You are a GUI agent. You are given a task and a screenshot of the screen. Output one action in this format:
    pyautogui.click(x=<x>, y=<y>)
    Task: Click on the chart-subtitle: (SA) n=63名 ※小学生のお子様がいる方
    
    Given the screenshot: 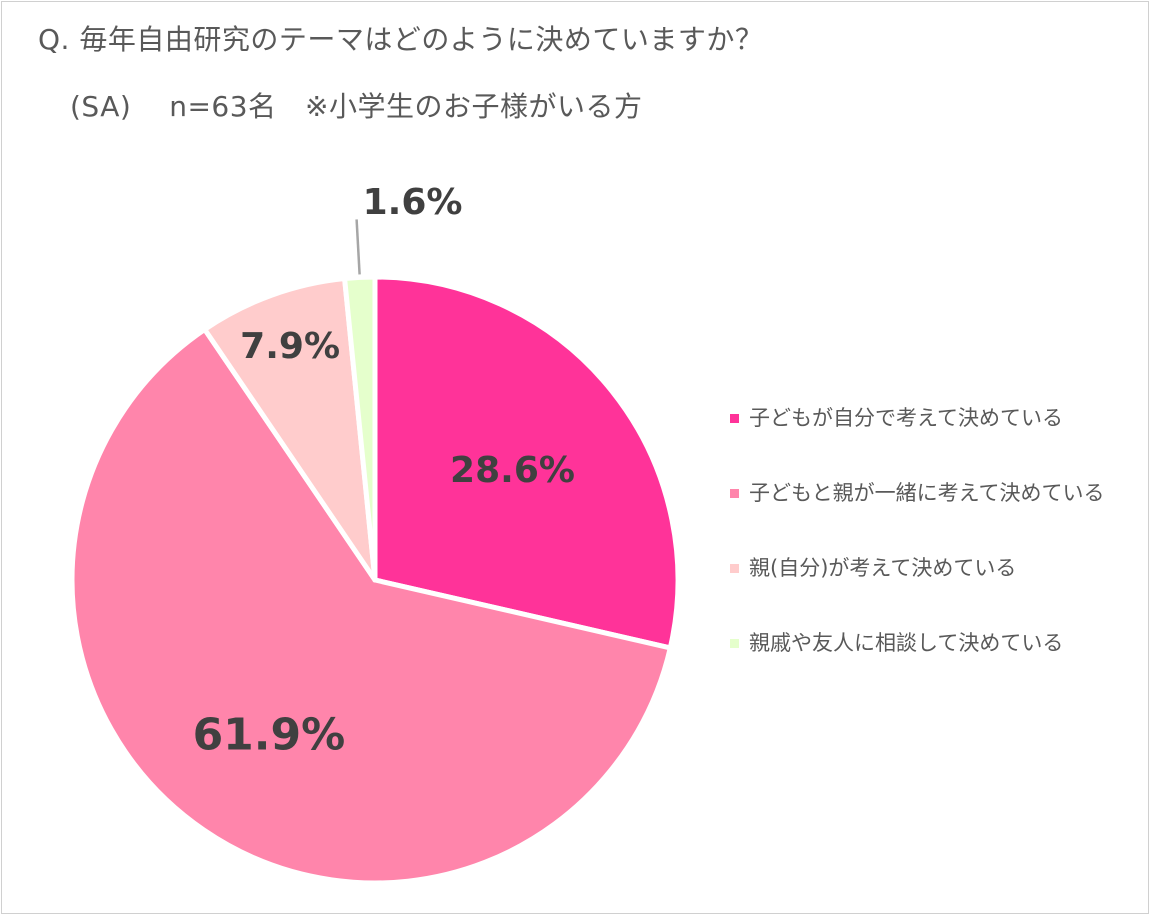 What is the action you would take?
    pyautogui.click(x=356, y=106)
    